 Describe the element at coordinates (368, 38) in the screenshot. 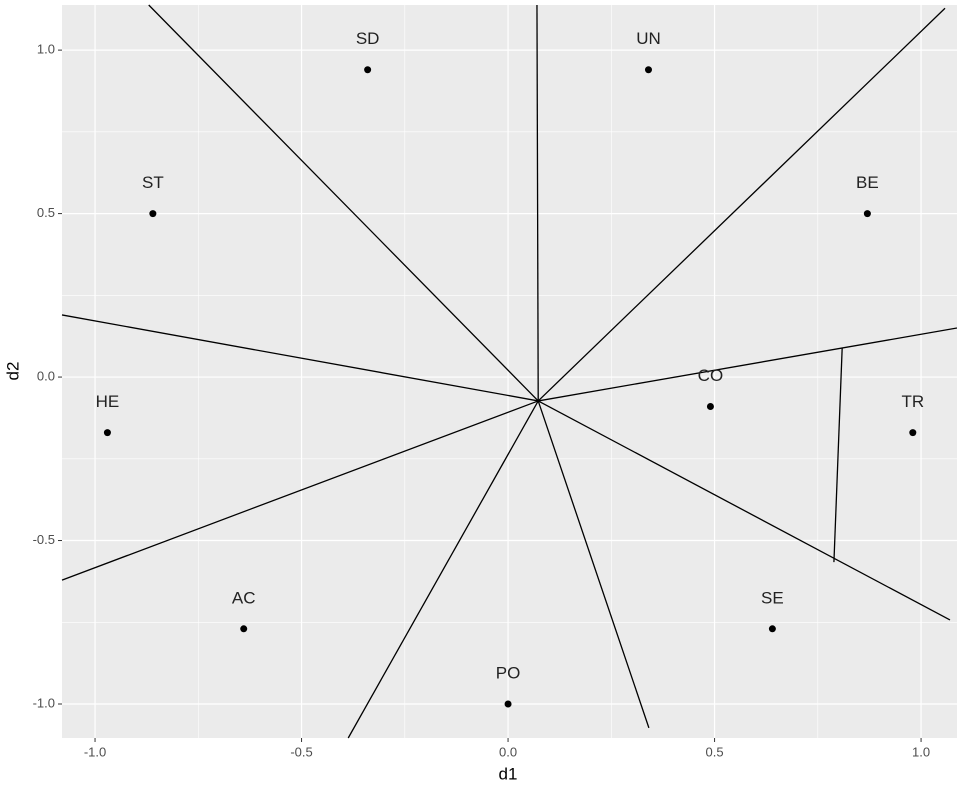

I see `point-label: SD` at that location.